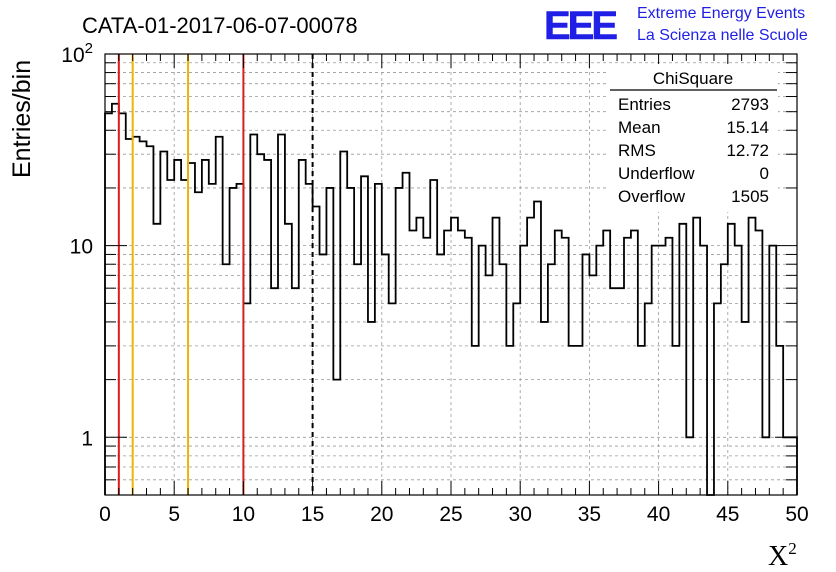 Image resolution: width=836 pixels, height=572 pixels. What do you see at coordinates (22, 119) in the screenshot?
I see `y-axis-title: Entries/bin` at bounding box center [22, 119].